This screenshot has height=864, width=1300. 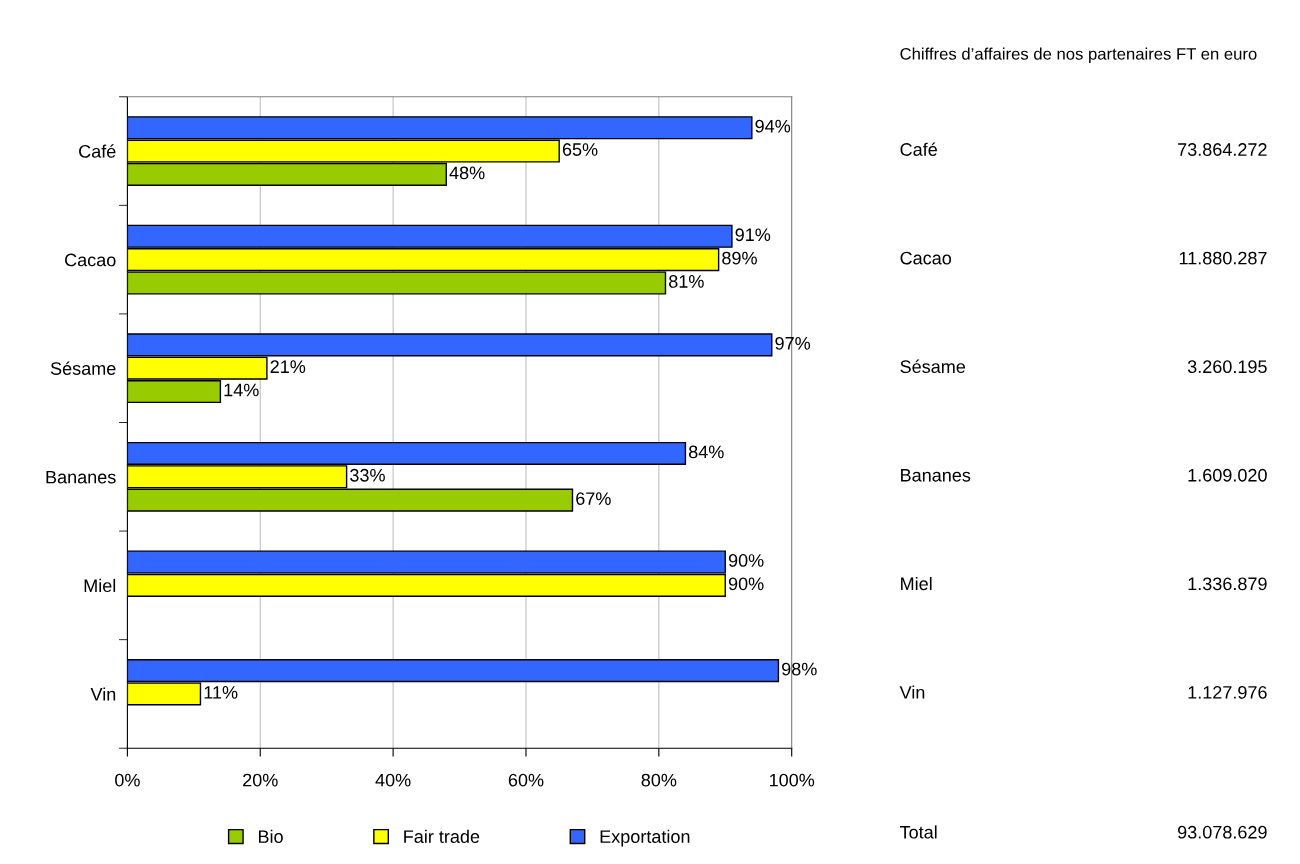 What do you see at coordinates (753, 235) in the screenshot?
I see `text: 91%` at bounding box center [753, 235].